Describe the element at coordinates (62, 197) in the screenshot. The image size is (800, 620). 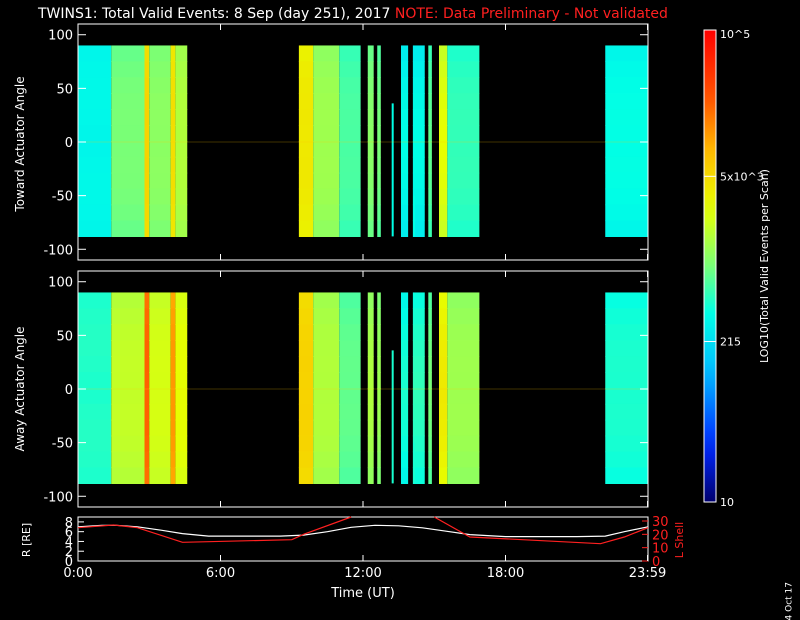
I see `y-tick-label: -50` at that location.